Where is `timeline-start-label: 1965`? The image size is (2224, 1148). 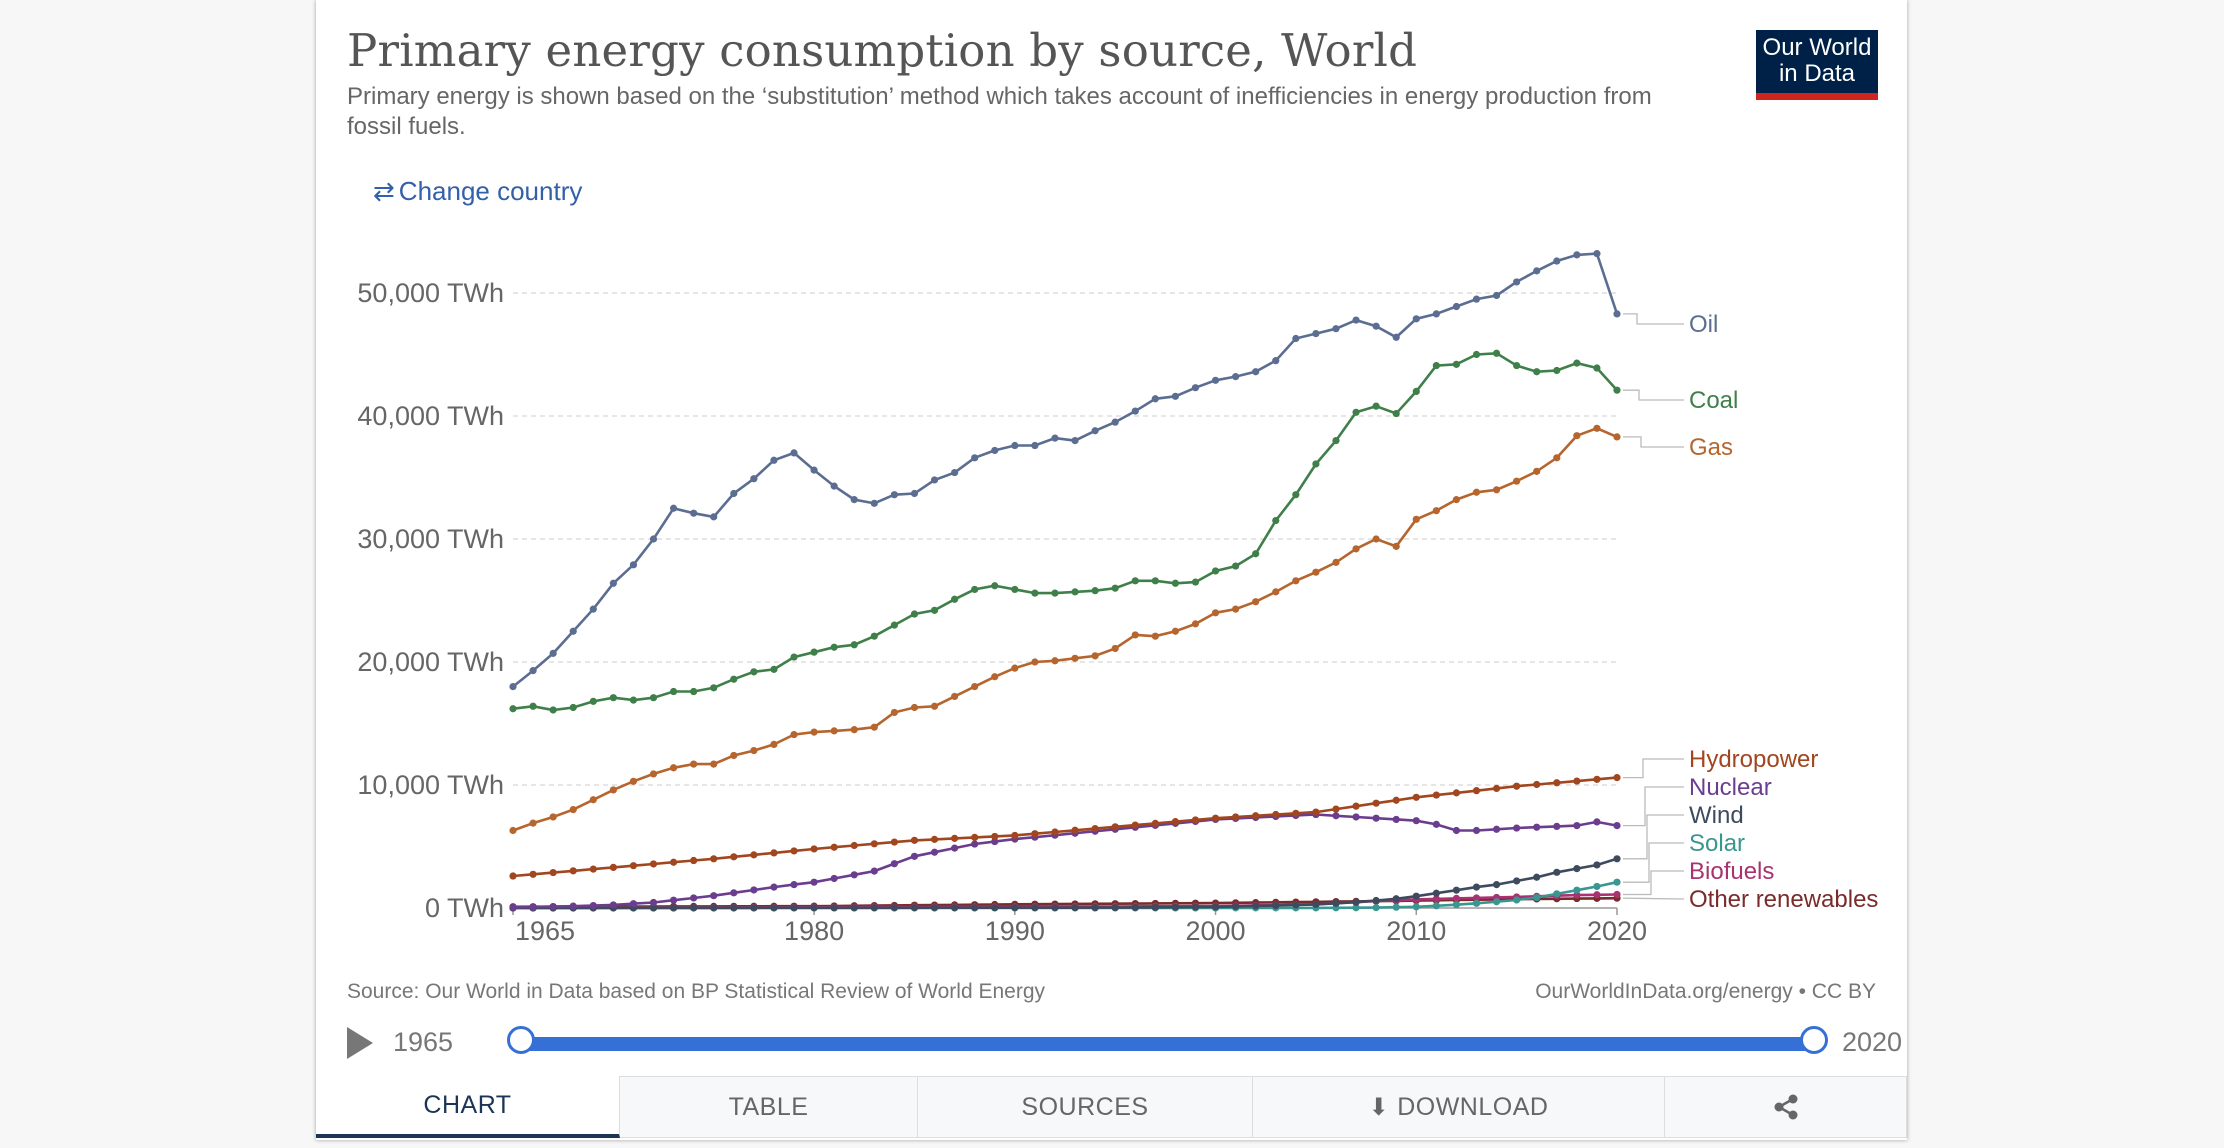 timeline-start-label: 1965 is located at coordinates (423, 1042).